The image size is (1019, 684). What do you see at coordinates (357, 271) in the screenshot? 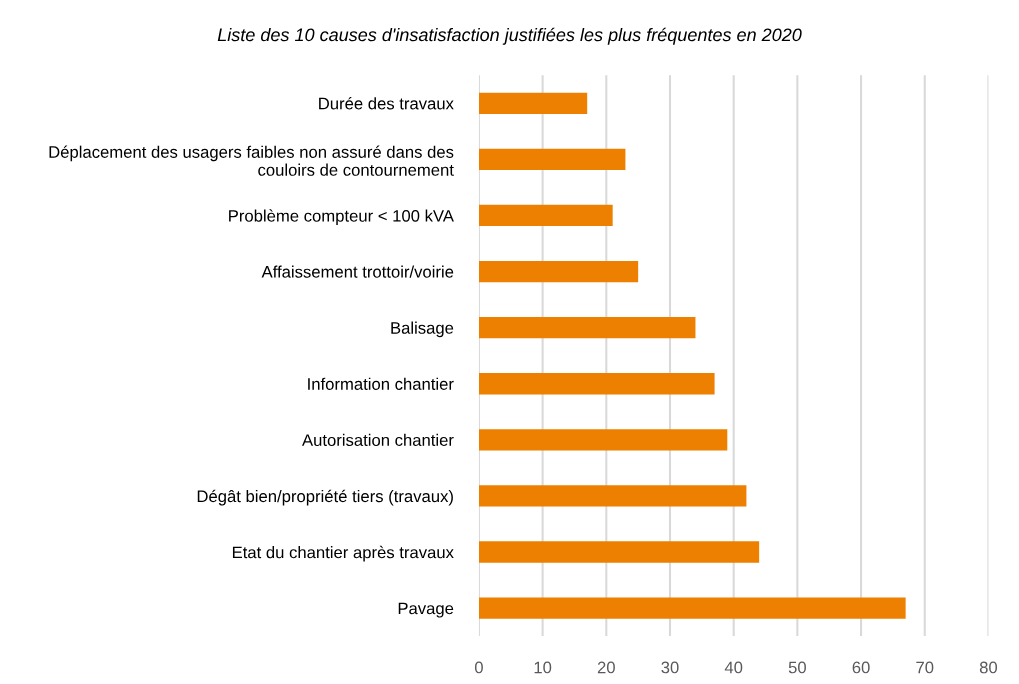
I see `y-tick-label: Affaissement trottoir/voirie` at bounding box center [357, 271].